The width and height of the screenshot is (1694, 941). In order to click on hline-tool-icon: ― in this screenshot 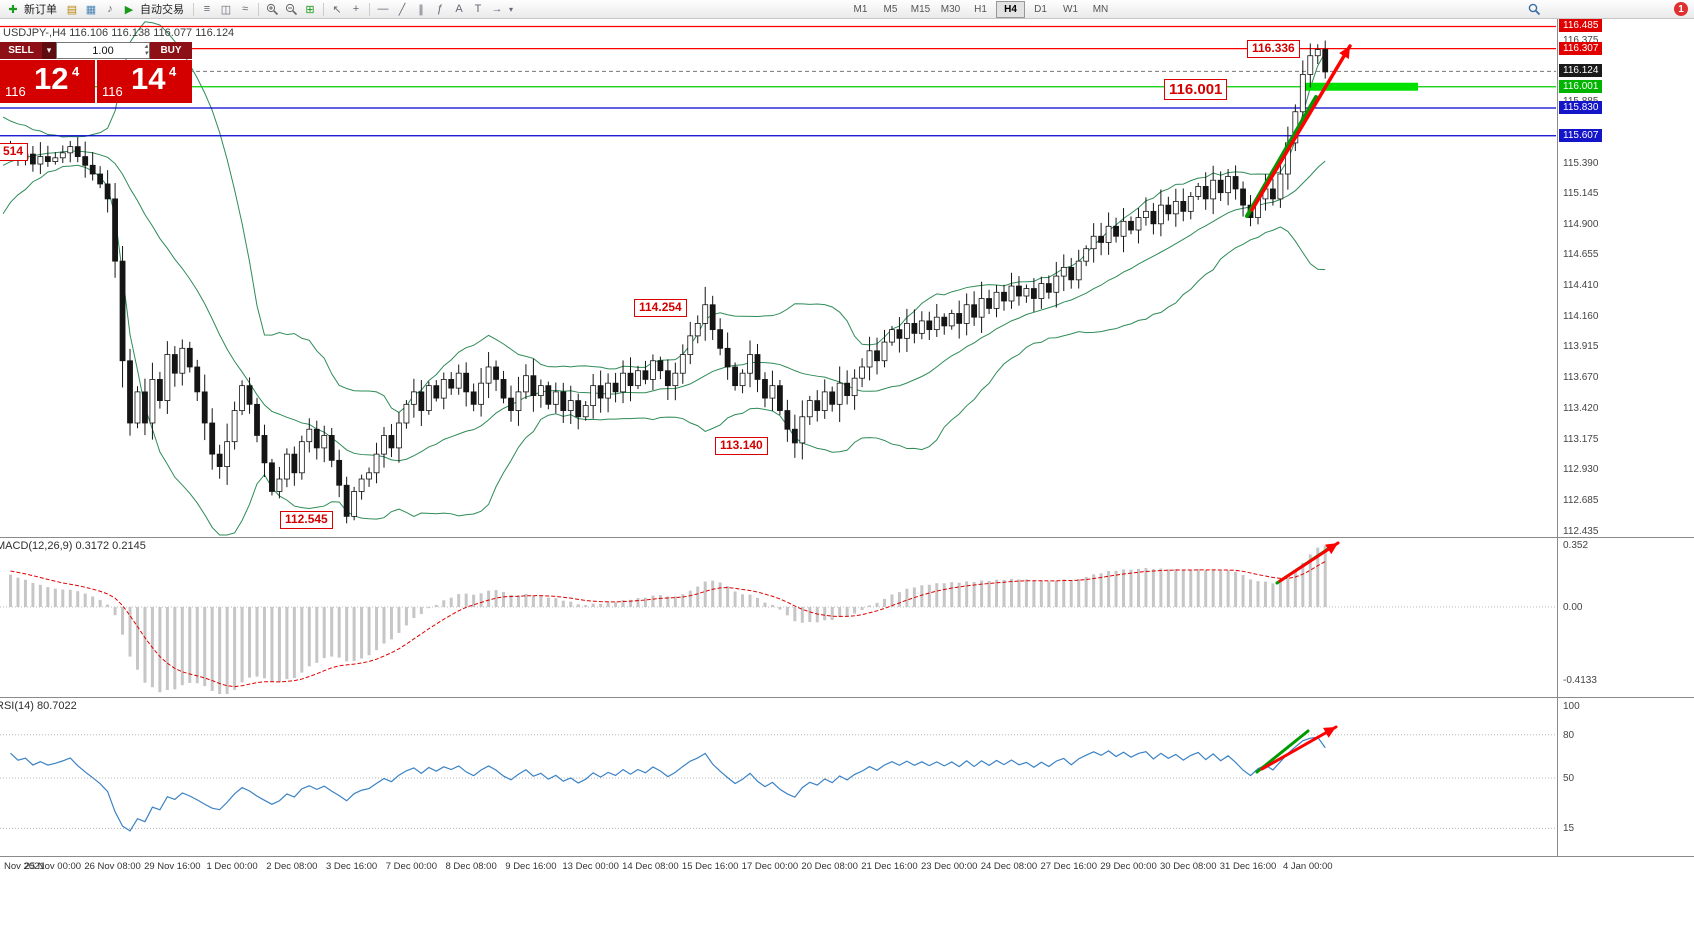, I will do `click(383, 9)`.